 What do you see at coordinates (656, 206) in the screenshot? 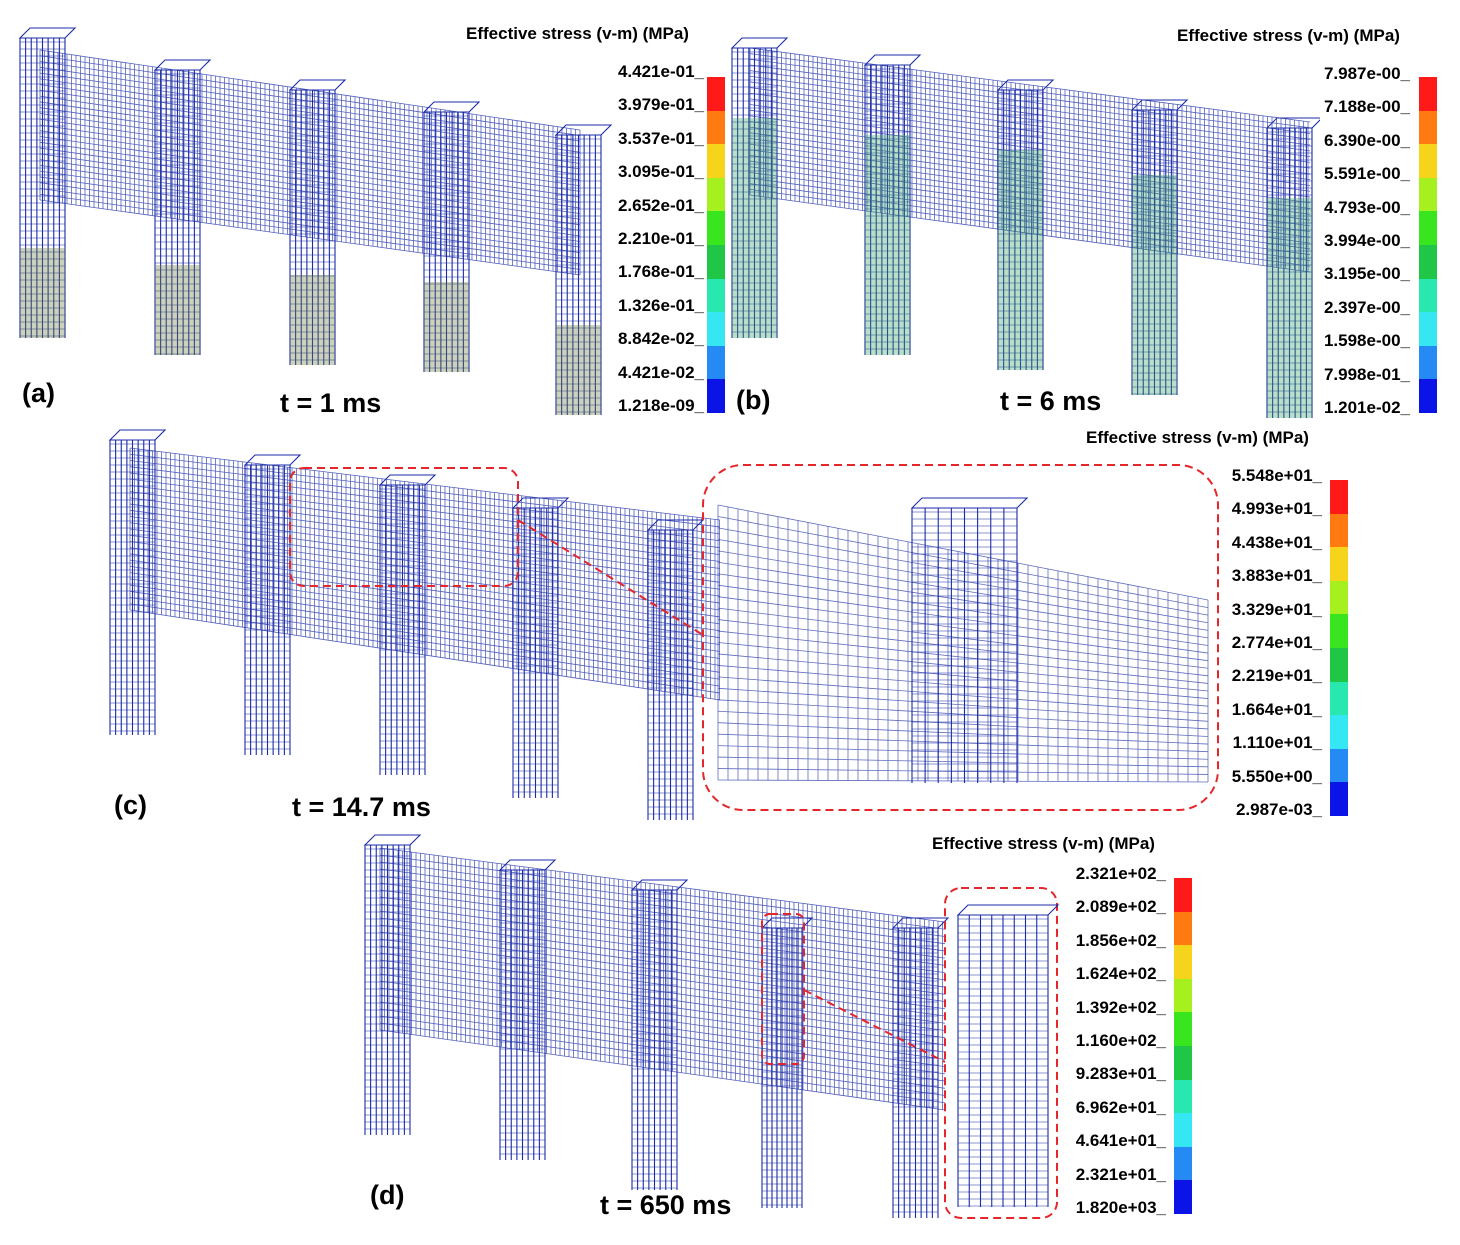
I see `legend-value: 2.652e-01` at bounding box center [656, 206].